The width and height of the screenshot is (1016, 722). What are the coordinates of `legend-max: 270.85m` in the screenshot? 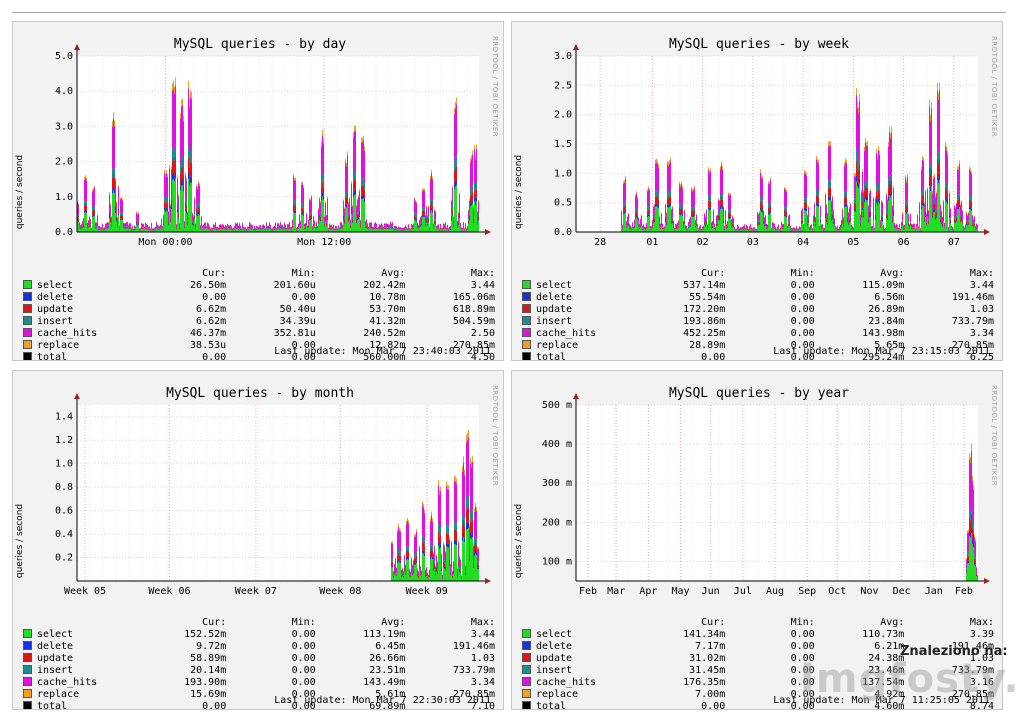 It's located at (972, 345).